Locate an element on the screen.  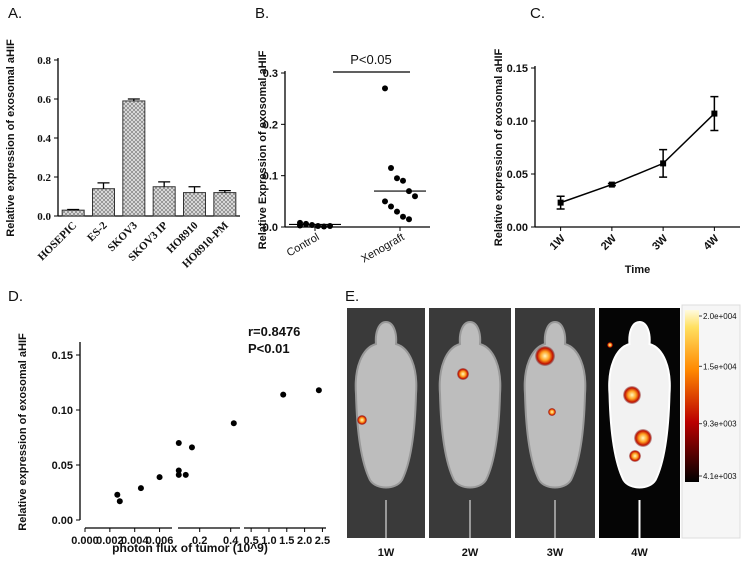
annotation: r=0.8476 is located at coordinates (274, 331).